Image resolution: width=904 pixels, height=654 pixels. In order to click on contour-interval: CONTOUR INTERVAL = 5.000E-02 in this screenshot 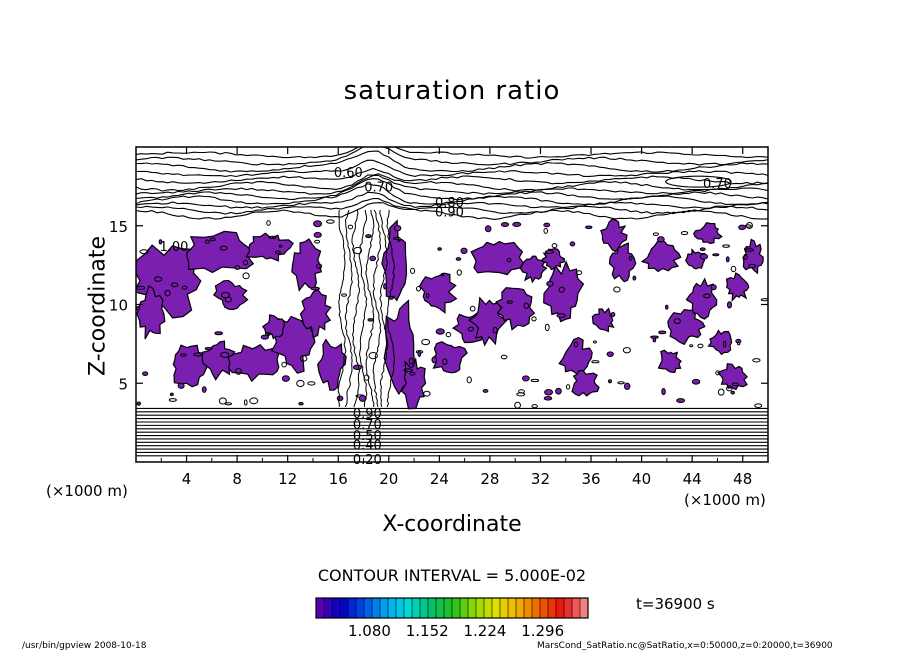, I will do `click(452, 575)`.